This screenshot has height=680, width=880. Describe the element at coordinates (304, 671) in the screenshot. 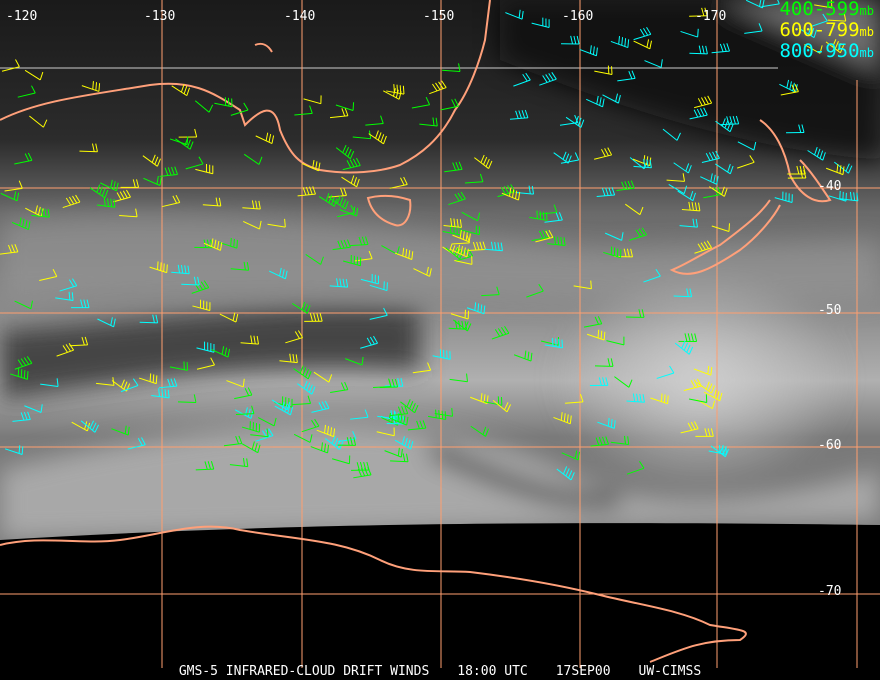

I see `caption-product: GMS-5 INFRARED-CLOUD DRIFT WINDS` at that location.